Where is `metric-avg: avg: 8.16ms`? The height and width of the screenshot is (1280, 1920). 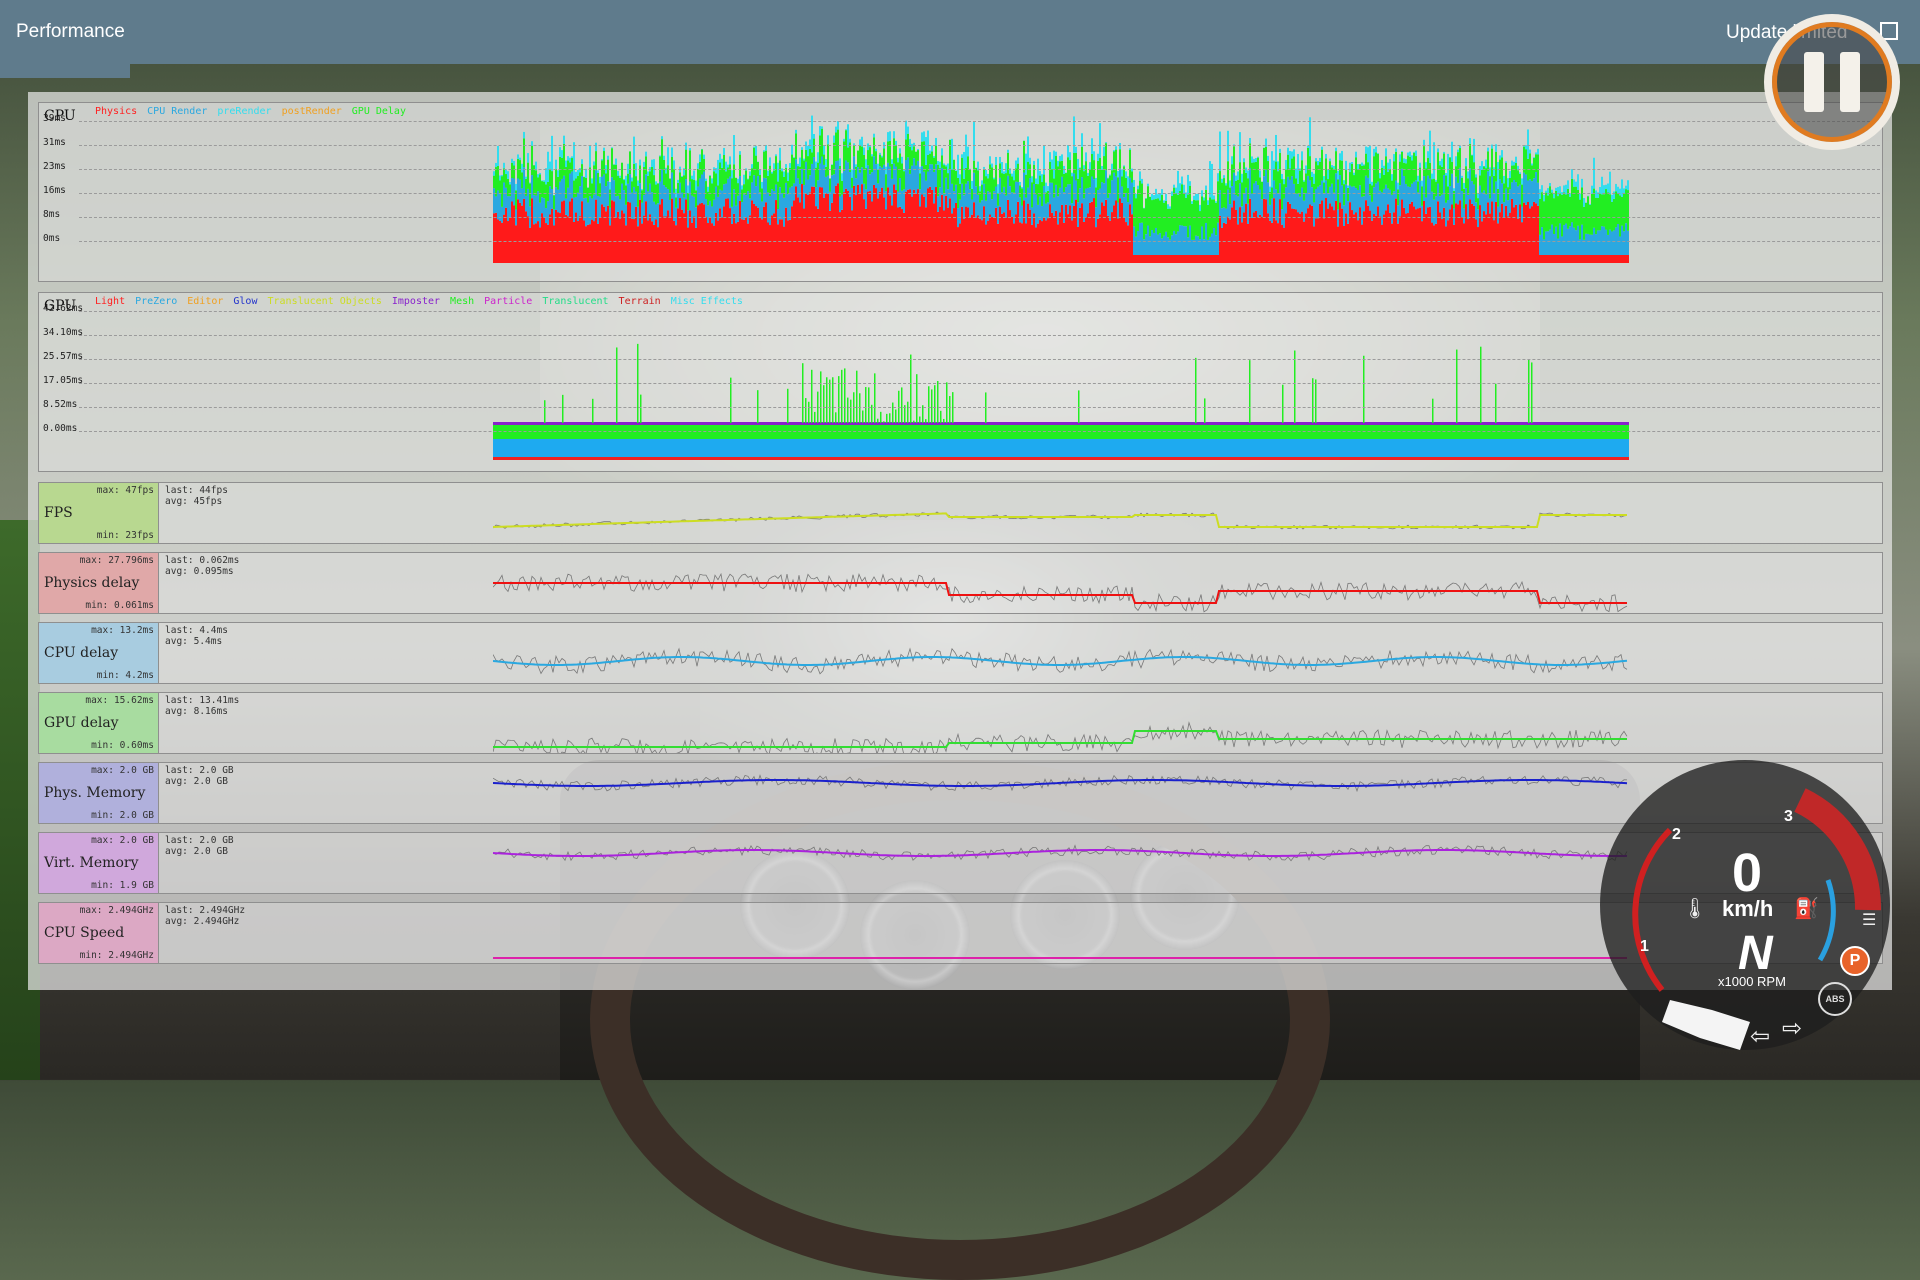 metric-avg: avg: 8.16ms is located at coordinates (196, 711).